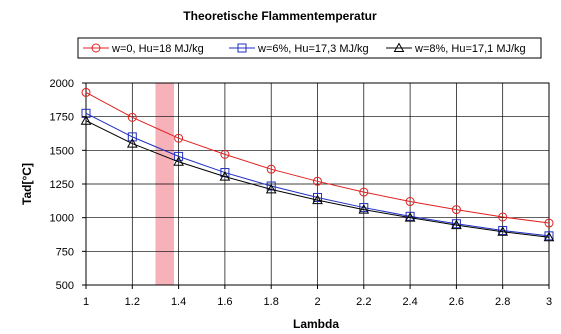 The image size is (561, 334). What do you see at coordinates (502, 302) in the screenshot?
I see `x-tick-label: 2.8` at bounding box center [502, 302].